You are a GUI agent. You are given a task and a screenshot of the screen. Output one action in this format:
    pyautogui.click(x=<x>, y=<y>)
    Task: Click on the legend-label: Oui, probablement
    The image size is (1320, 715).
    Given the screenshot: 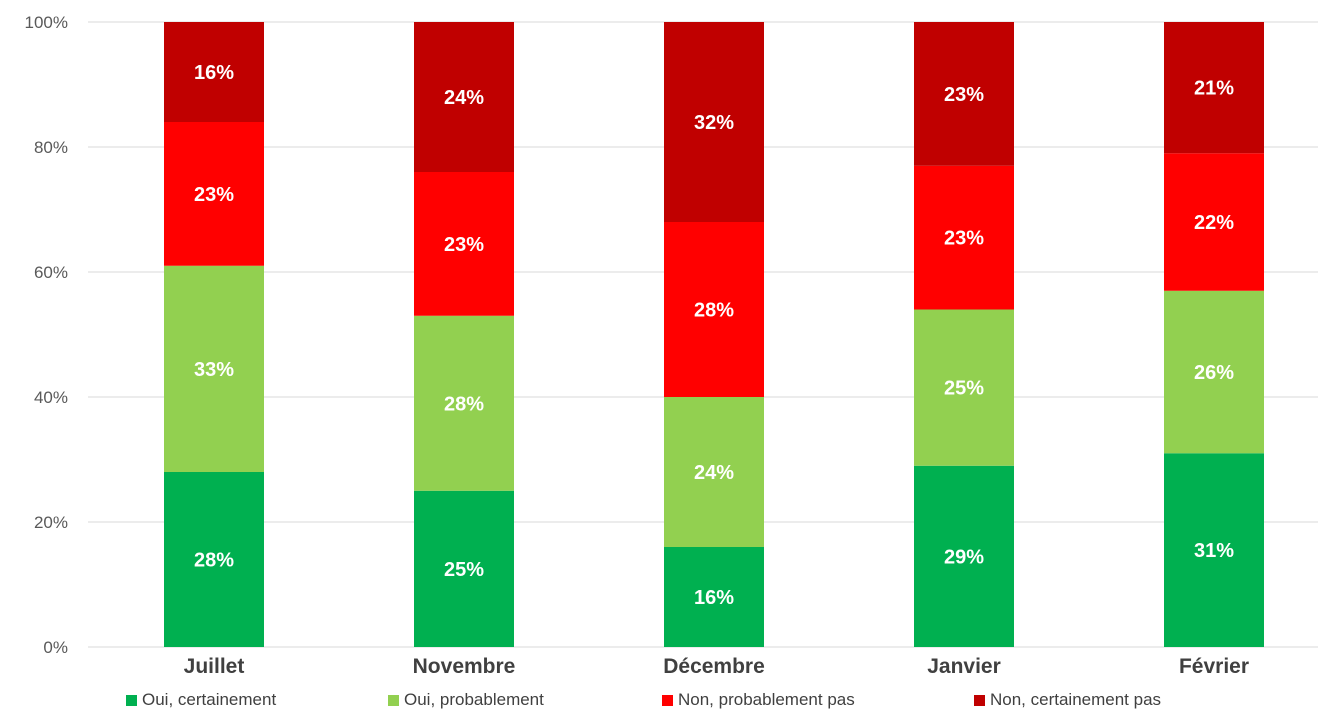 What is the action you would take?
    pyautogui.click(x=474, y=699)
    